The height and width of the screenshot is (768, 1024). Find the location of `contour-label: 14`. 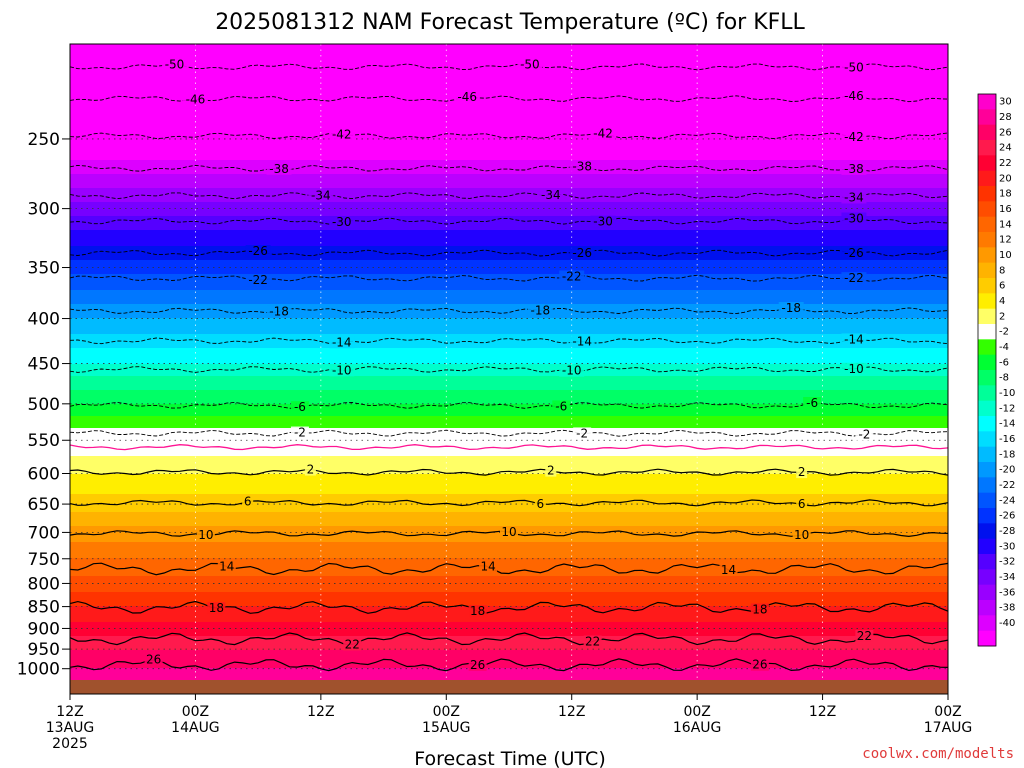

contour-label: 14 is located at coordinates (487, 567).